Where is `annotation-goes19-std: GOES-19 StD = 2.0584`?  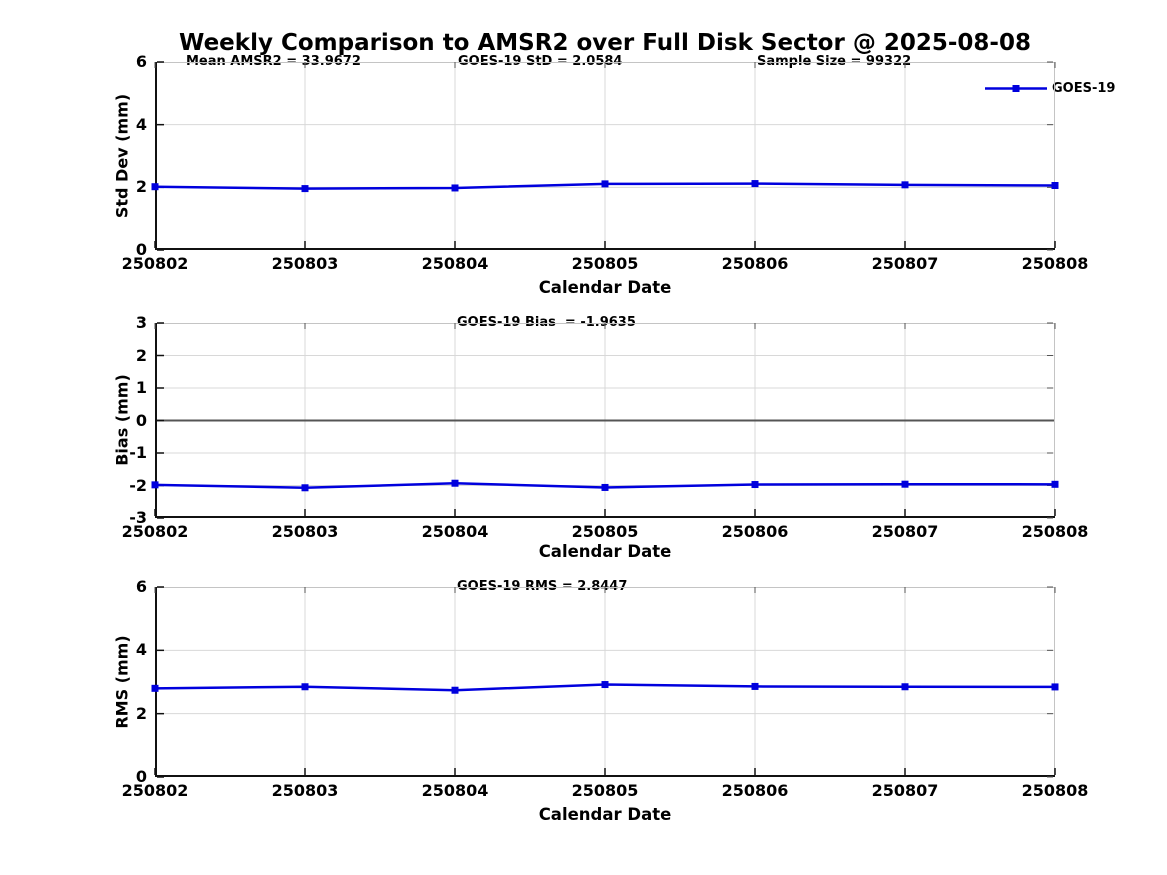
annotation-goes19-std: GOES-19 StD = 2.0584 is located at coordinates (540, 61).